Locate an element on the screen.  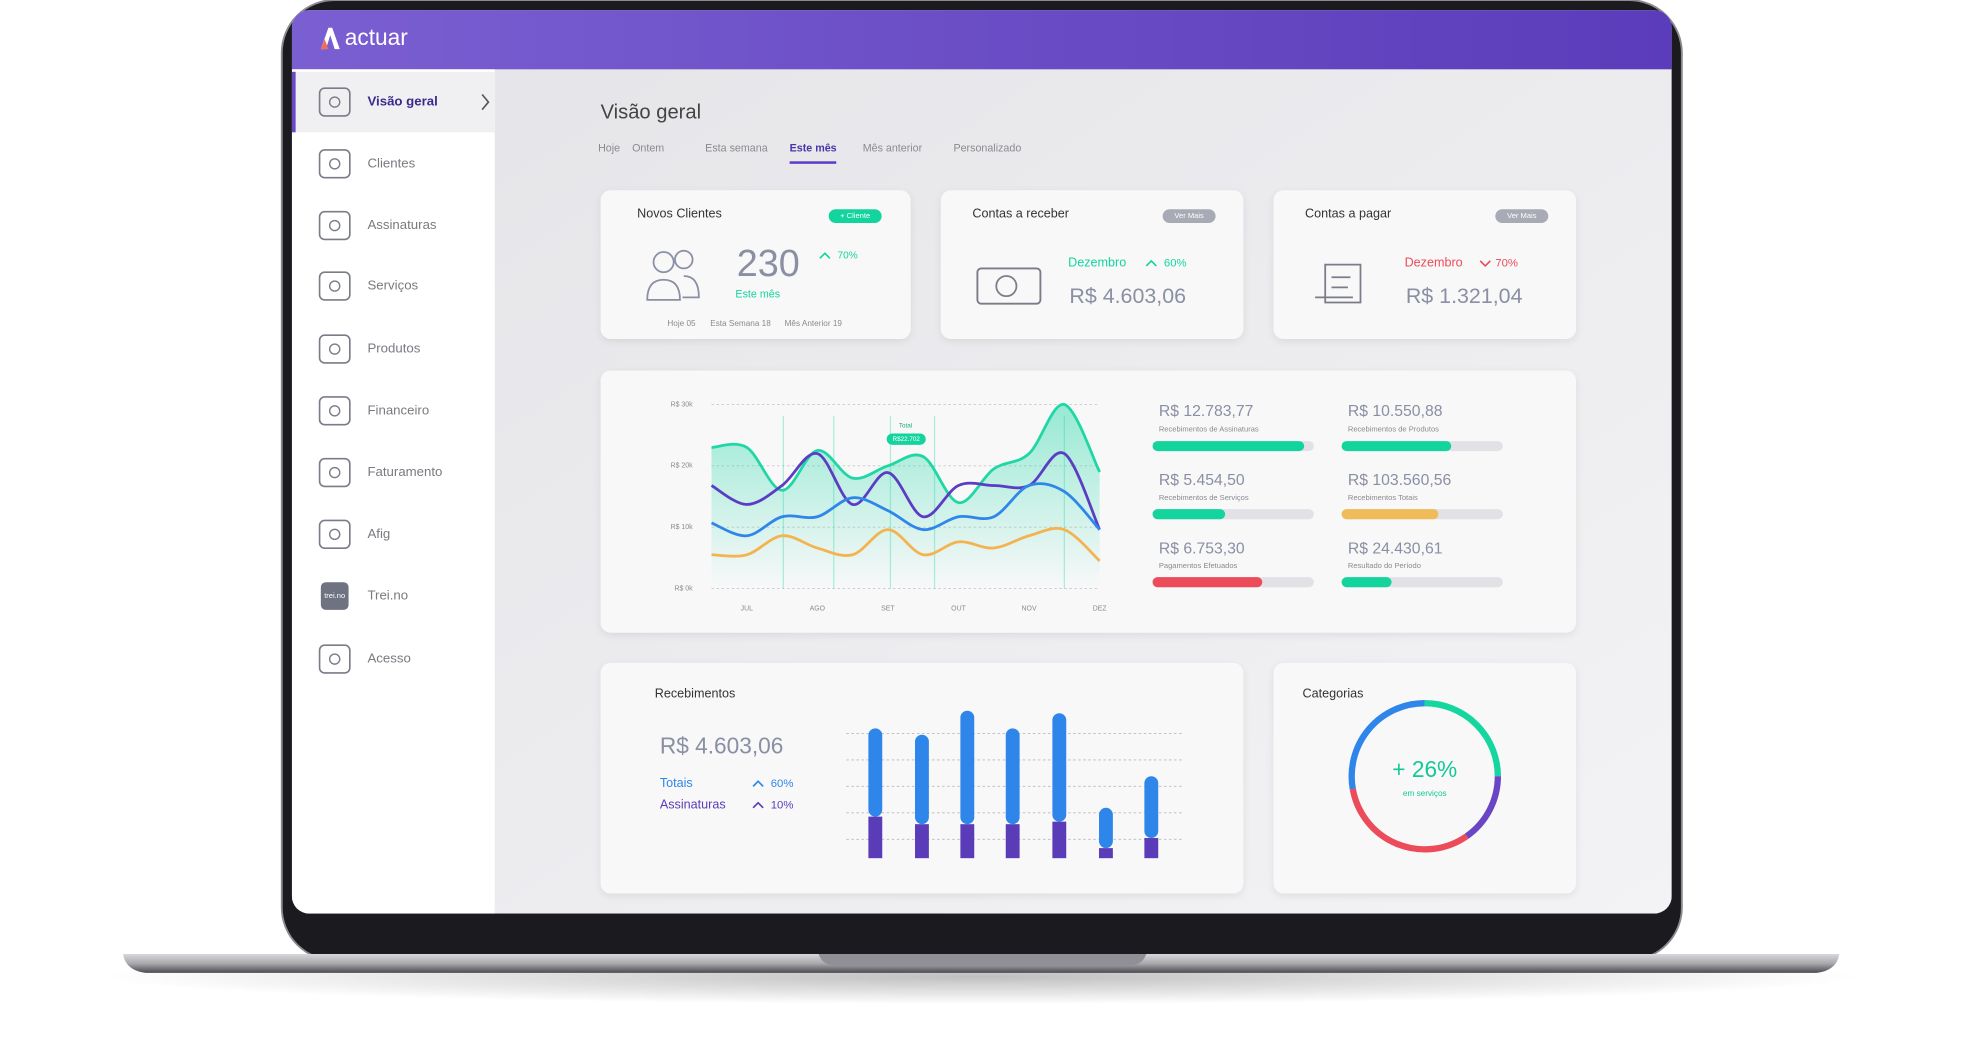
sidebar-item: Afig is located at coordinates (378, 533).